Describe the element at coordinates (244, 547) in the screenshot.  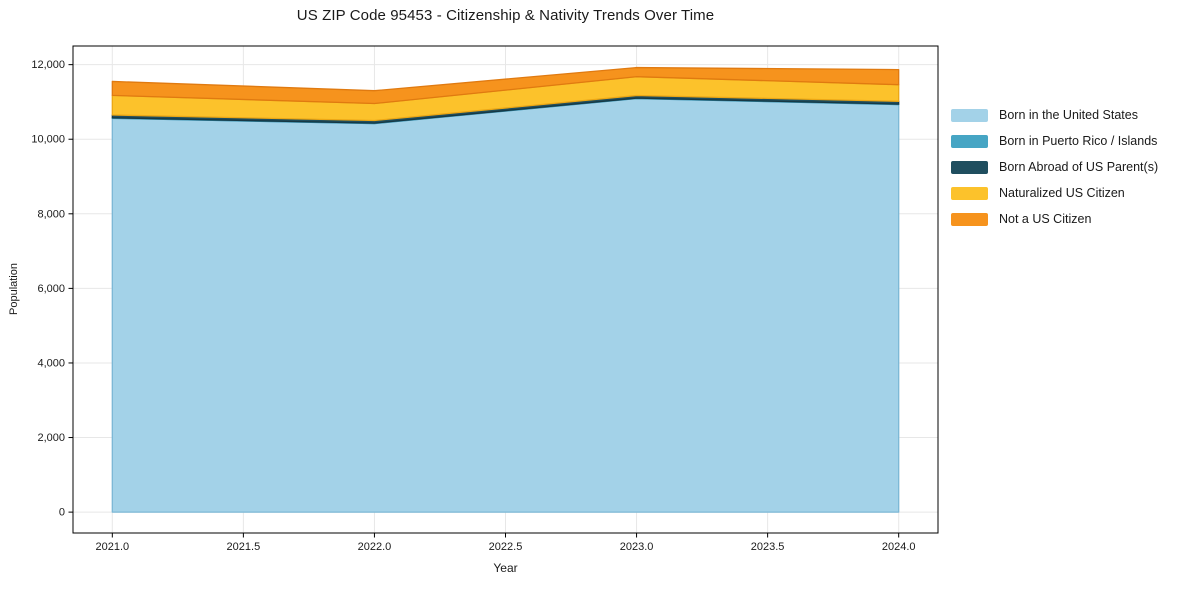
I see `x-tick-label: 2021.5` at that location.